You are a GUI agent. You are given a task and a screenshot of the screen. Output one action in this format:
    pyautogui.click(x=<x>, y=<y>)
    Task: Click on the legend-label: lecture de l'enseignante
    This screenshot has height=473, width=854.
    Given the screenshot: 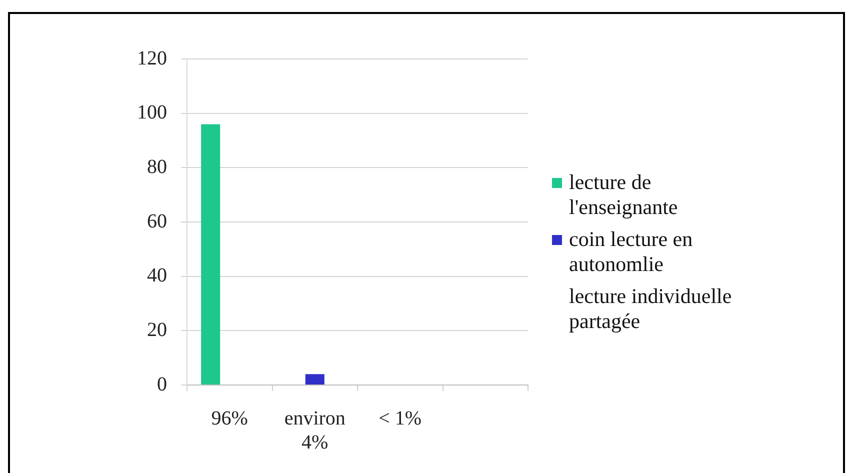 What is the action you would take?
    pyautogui.click(x=624, y=195)
    